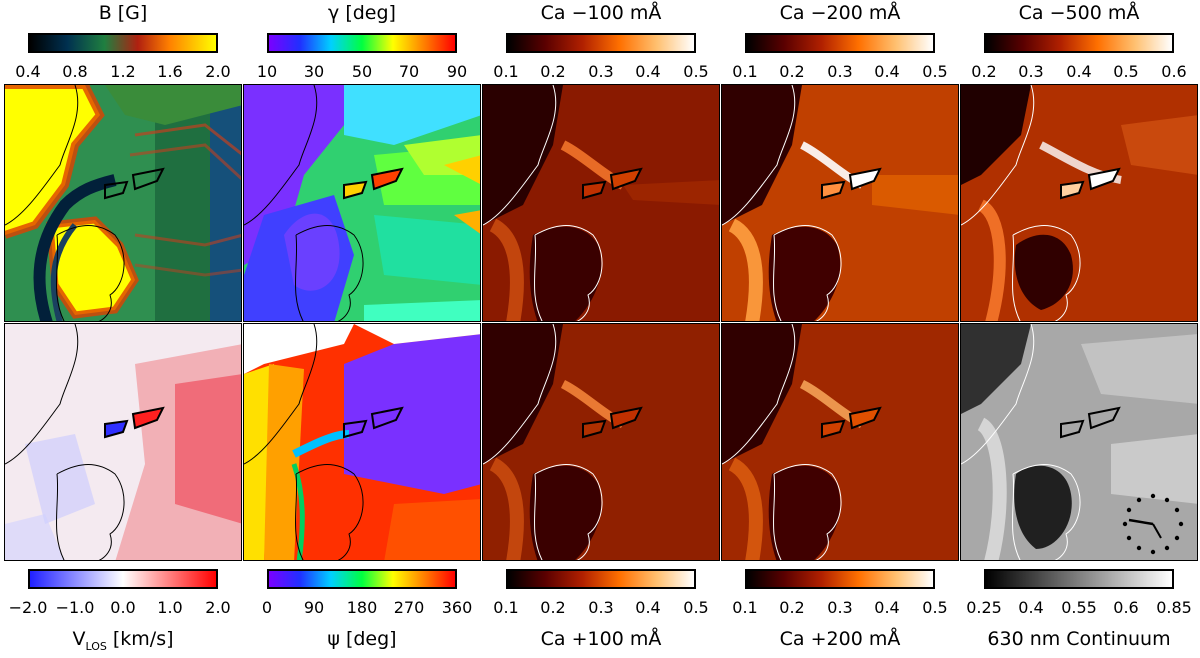 This screenshot has height=658, width=1200. What do you see at coordinates (75, 71) in the screenshot?
I see `tick-label: 0.8` at bounding box center [75, 71].